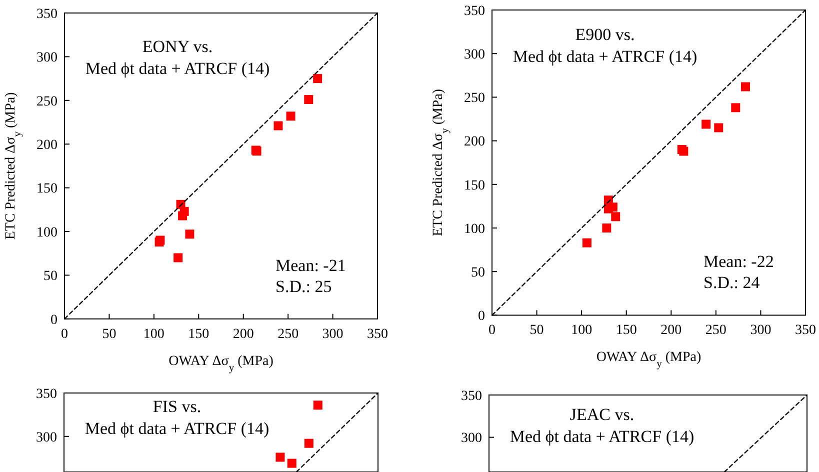 The height and width of the screenshot is (472, 819). What do you see at coordinates (177, 406) in the screenshot?
I see `chart-title: FIS vs.` at bounding box center [177, 406].